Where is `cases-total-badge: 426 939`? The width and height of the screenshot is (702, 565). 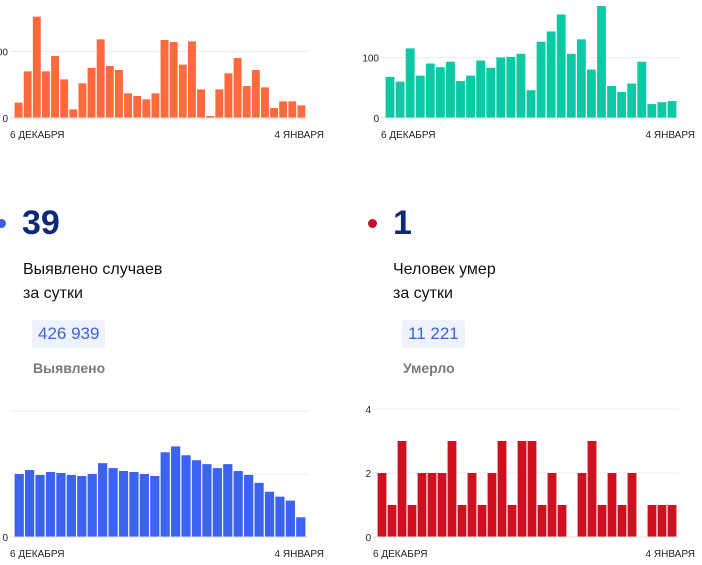
cases-total-badge: 426 939 is located at coordinates (69, 334).